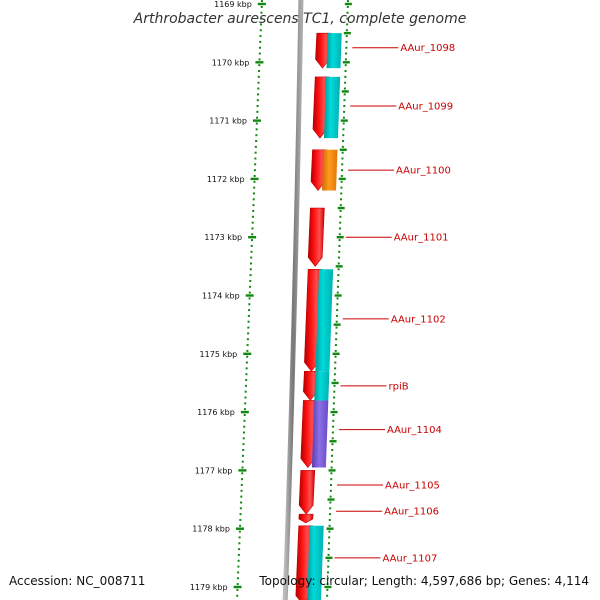 Image resolution: width=600 pixels, height=600 pixels. I want to click on gene-label: AAur_1105, so click(412, 485).